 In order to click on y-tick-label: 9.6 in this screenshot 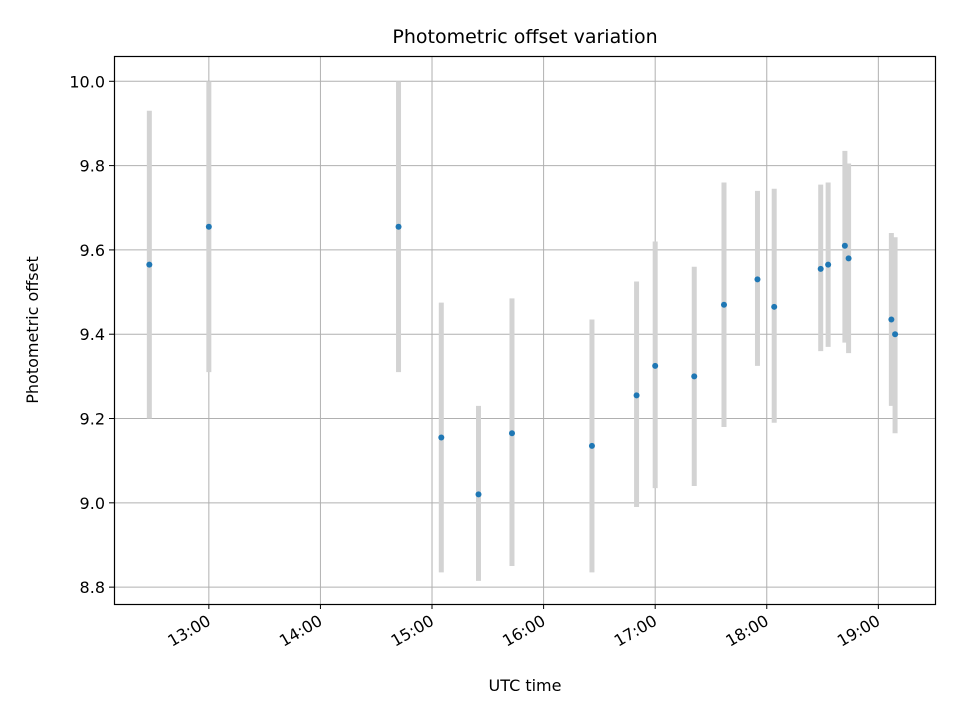, I will do `click(92, 250)`.